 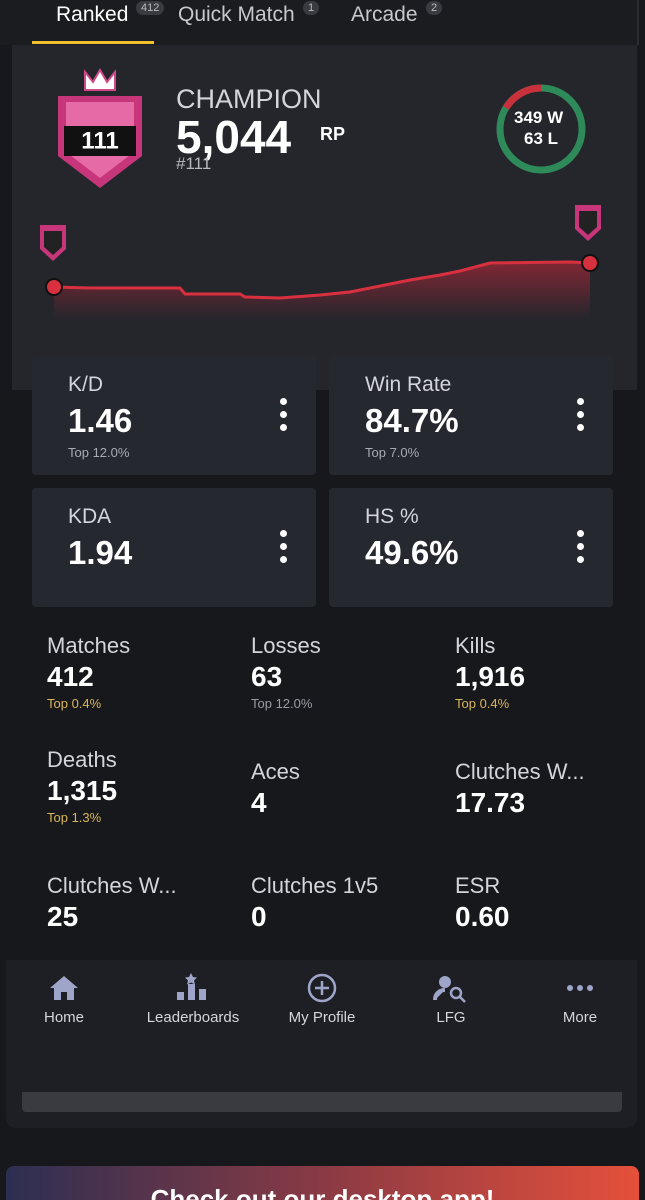 What do you see at coordinates (100, 420) in the screenshot?
I see `card-value: 1.46` at bounding box center [100, 420].